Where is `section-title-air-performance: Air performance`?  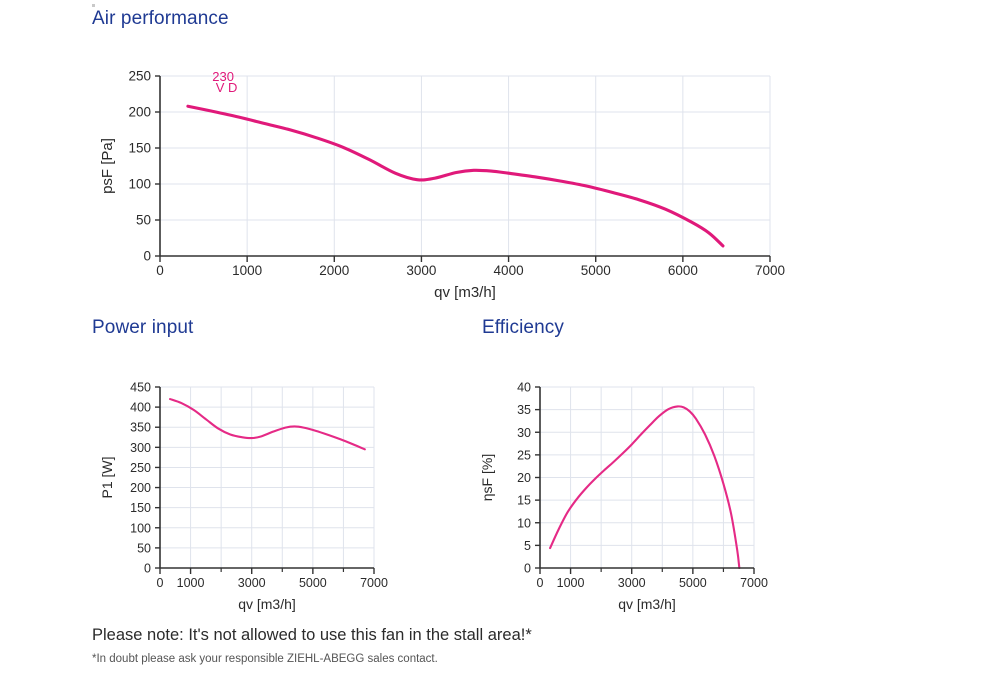 section-title-air-performance: Air performance is located at coordinates (160, 18).